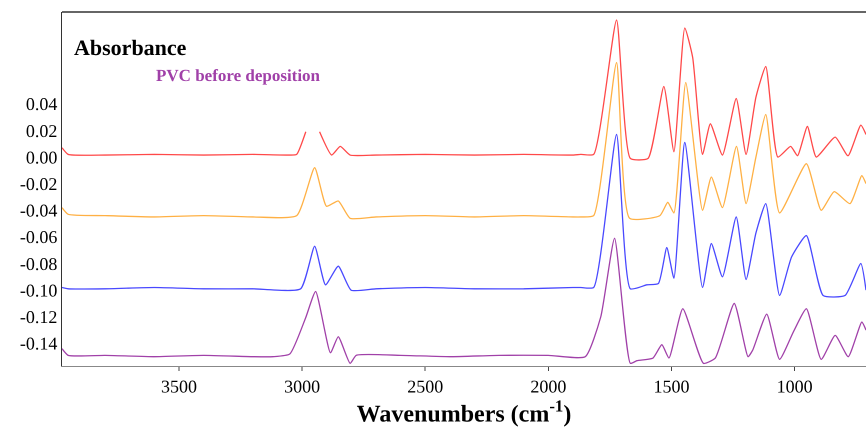 This screenshot has width=868, height=430. Describe the element at coordinates (671, 386) in the screenshot. I see `x-tick-label: 1500` at that location.